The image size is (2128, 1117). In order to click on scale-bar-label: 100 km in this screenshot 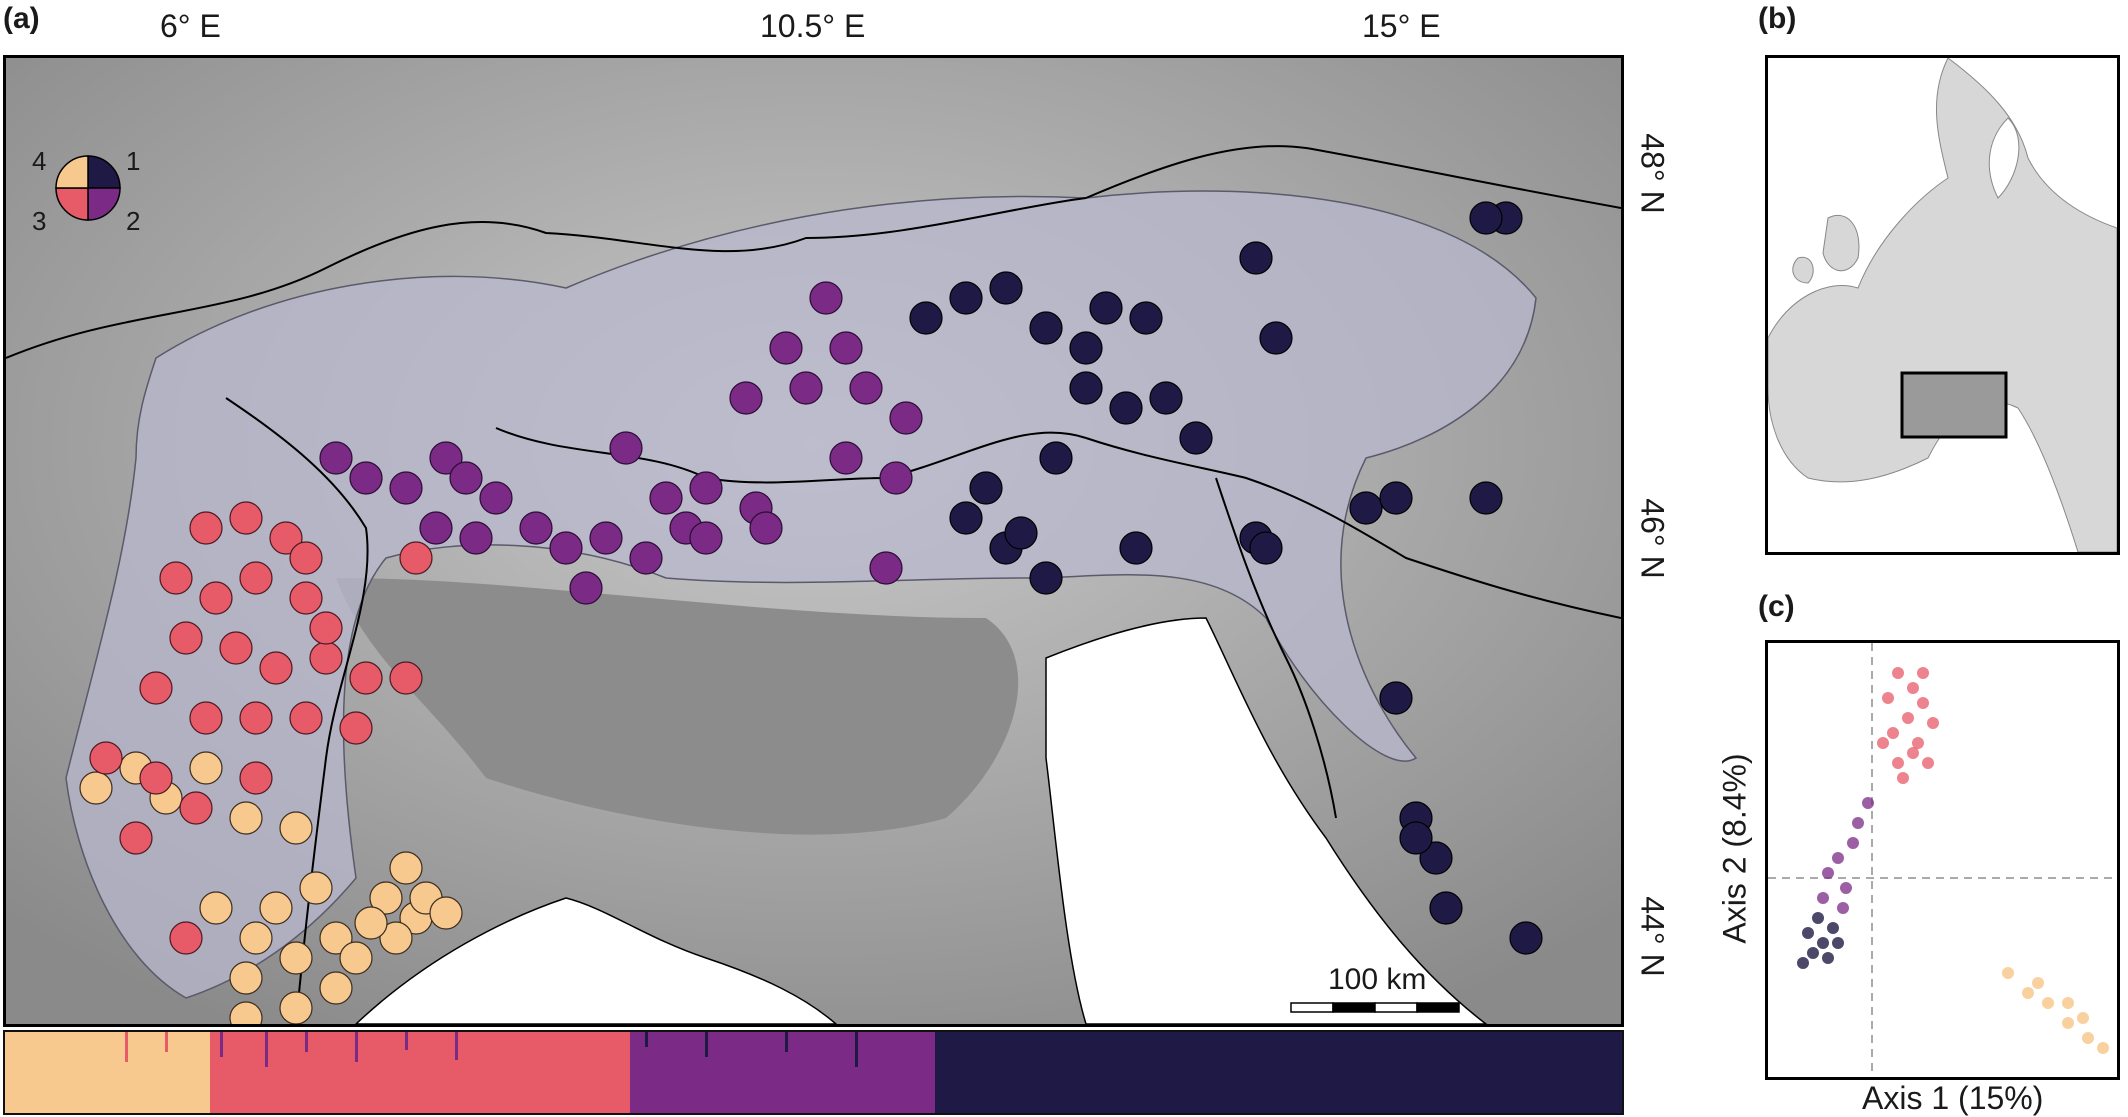, I will do `click(1377, 979)`.